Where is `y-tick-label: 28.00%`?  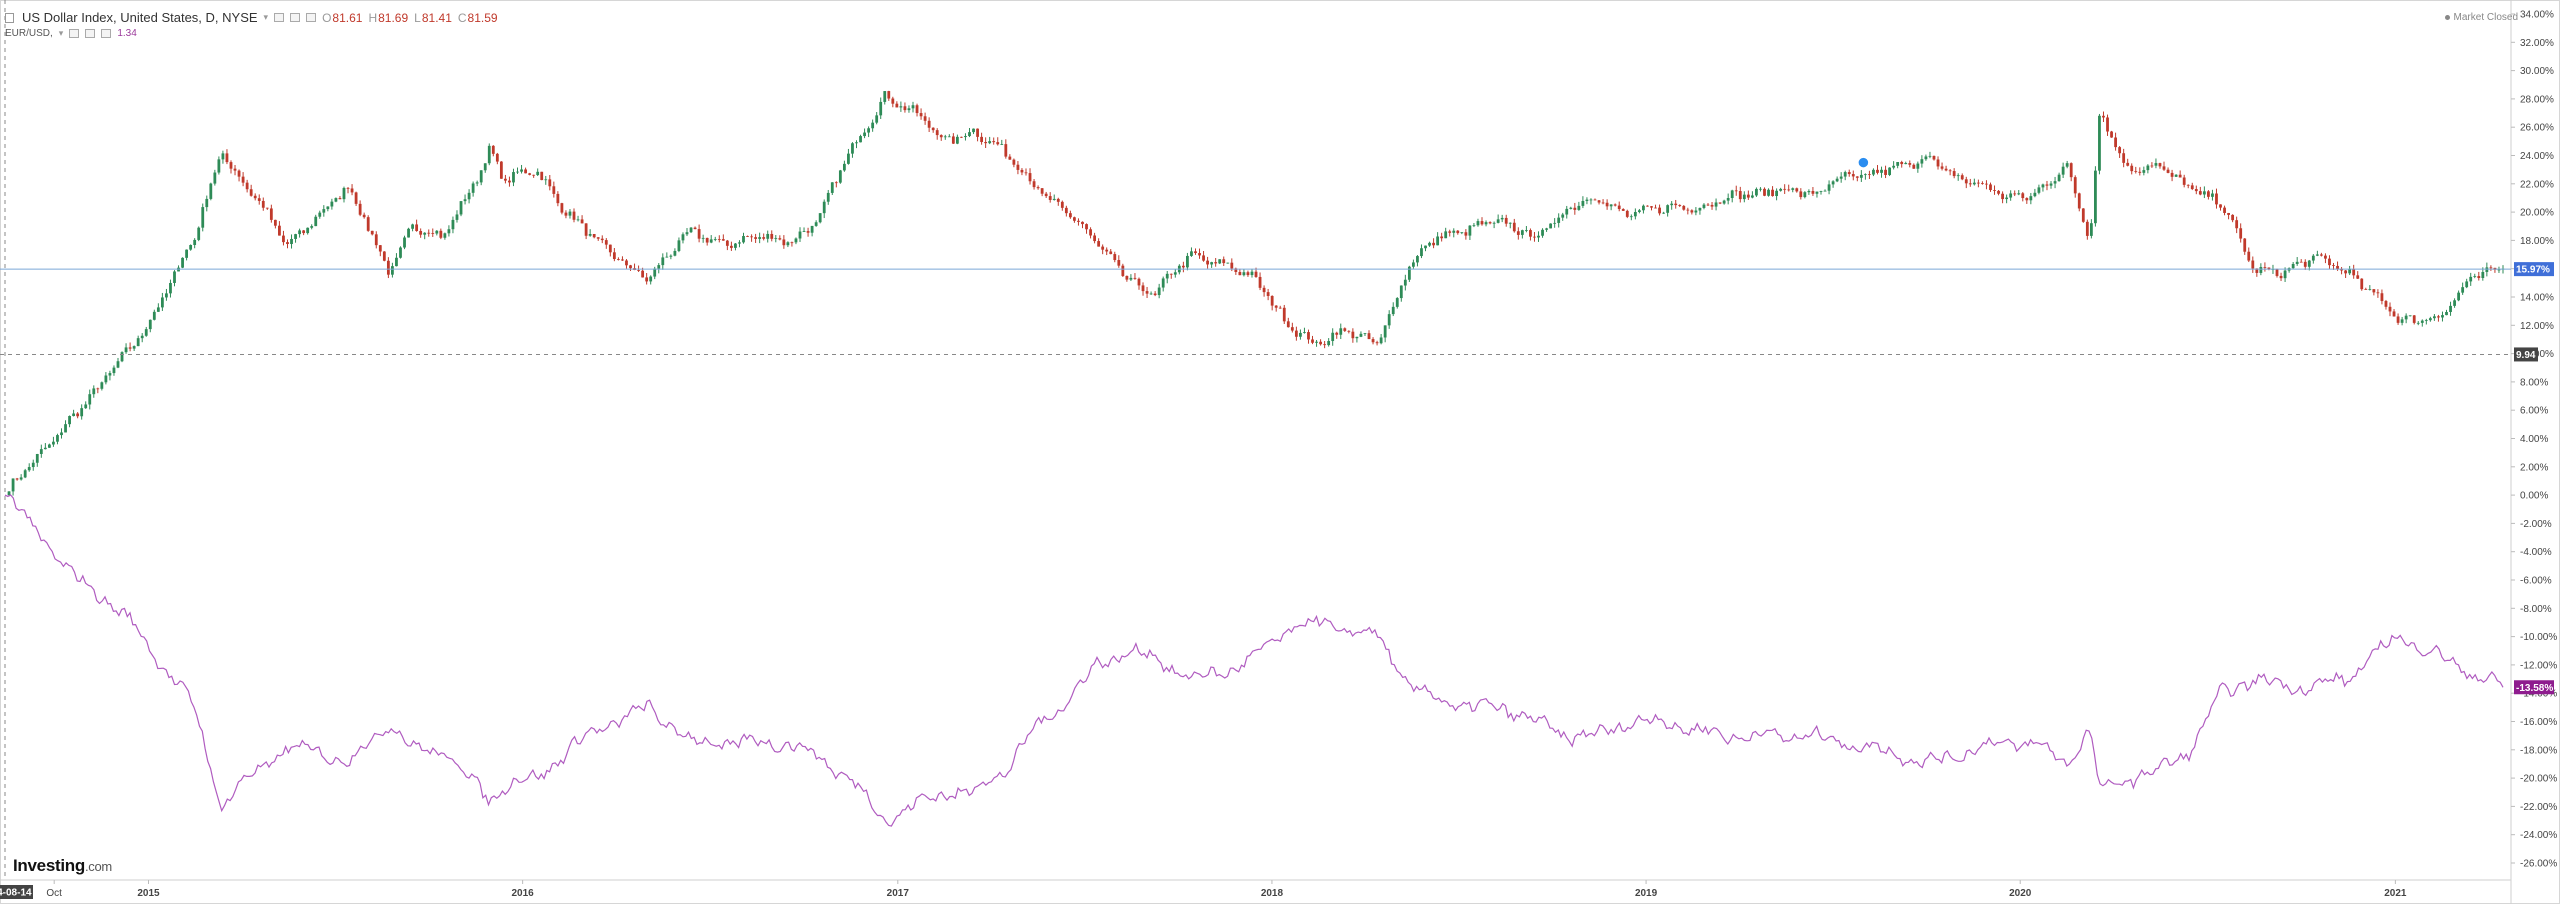 y-tick-label: 28.00% is located at coordinates (2537, 99).